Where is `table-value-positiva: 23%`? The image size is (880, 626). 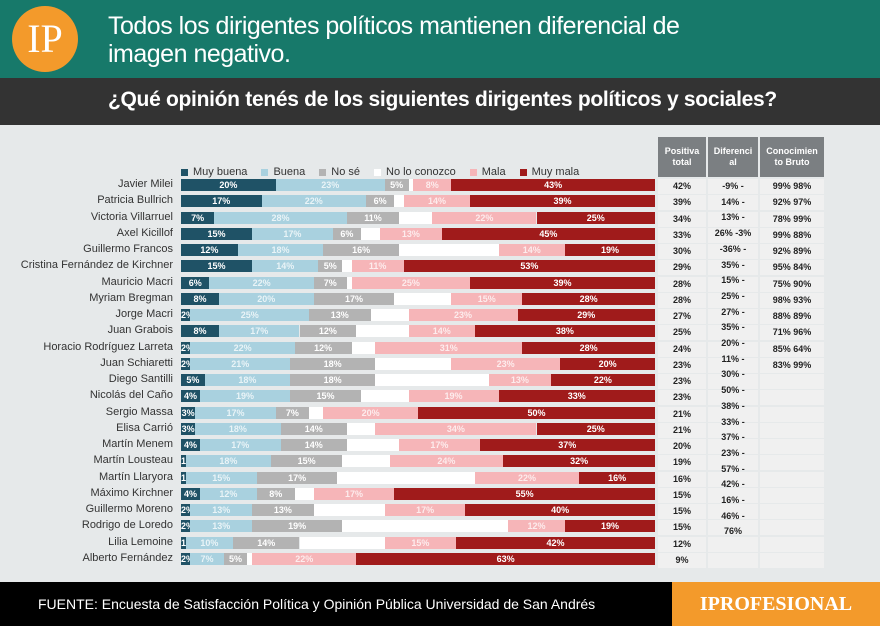
table-value-positiva: 23% is located at coordinates (681, 397).